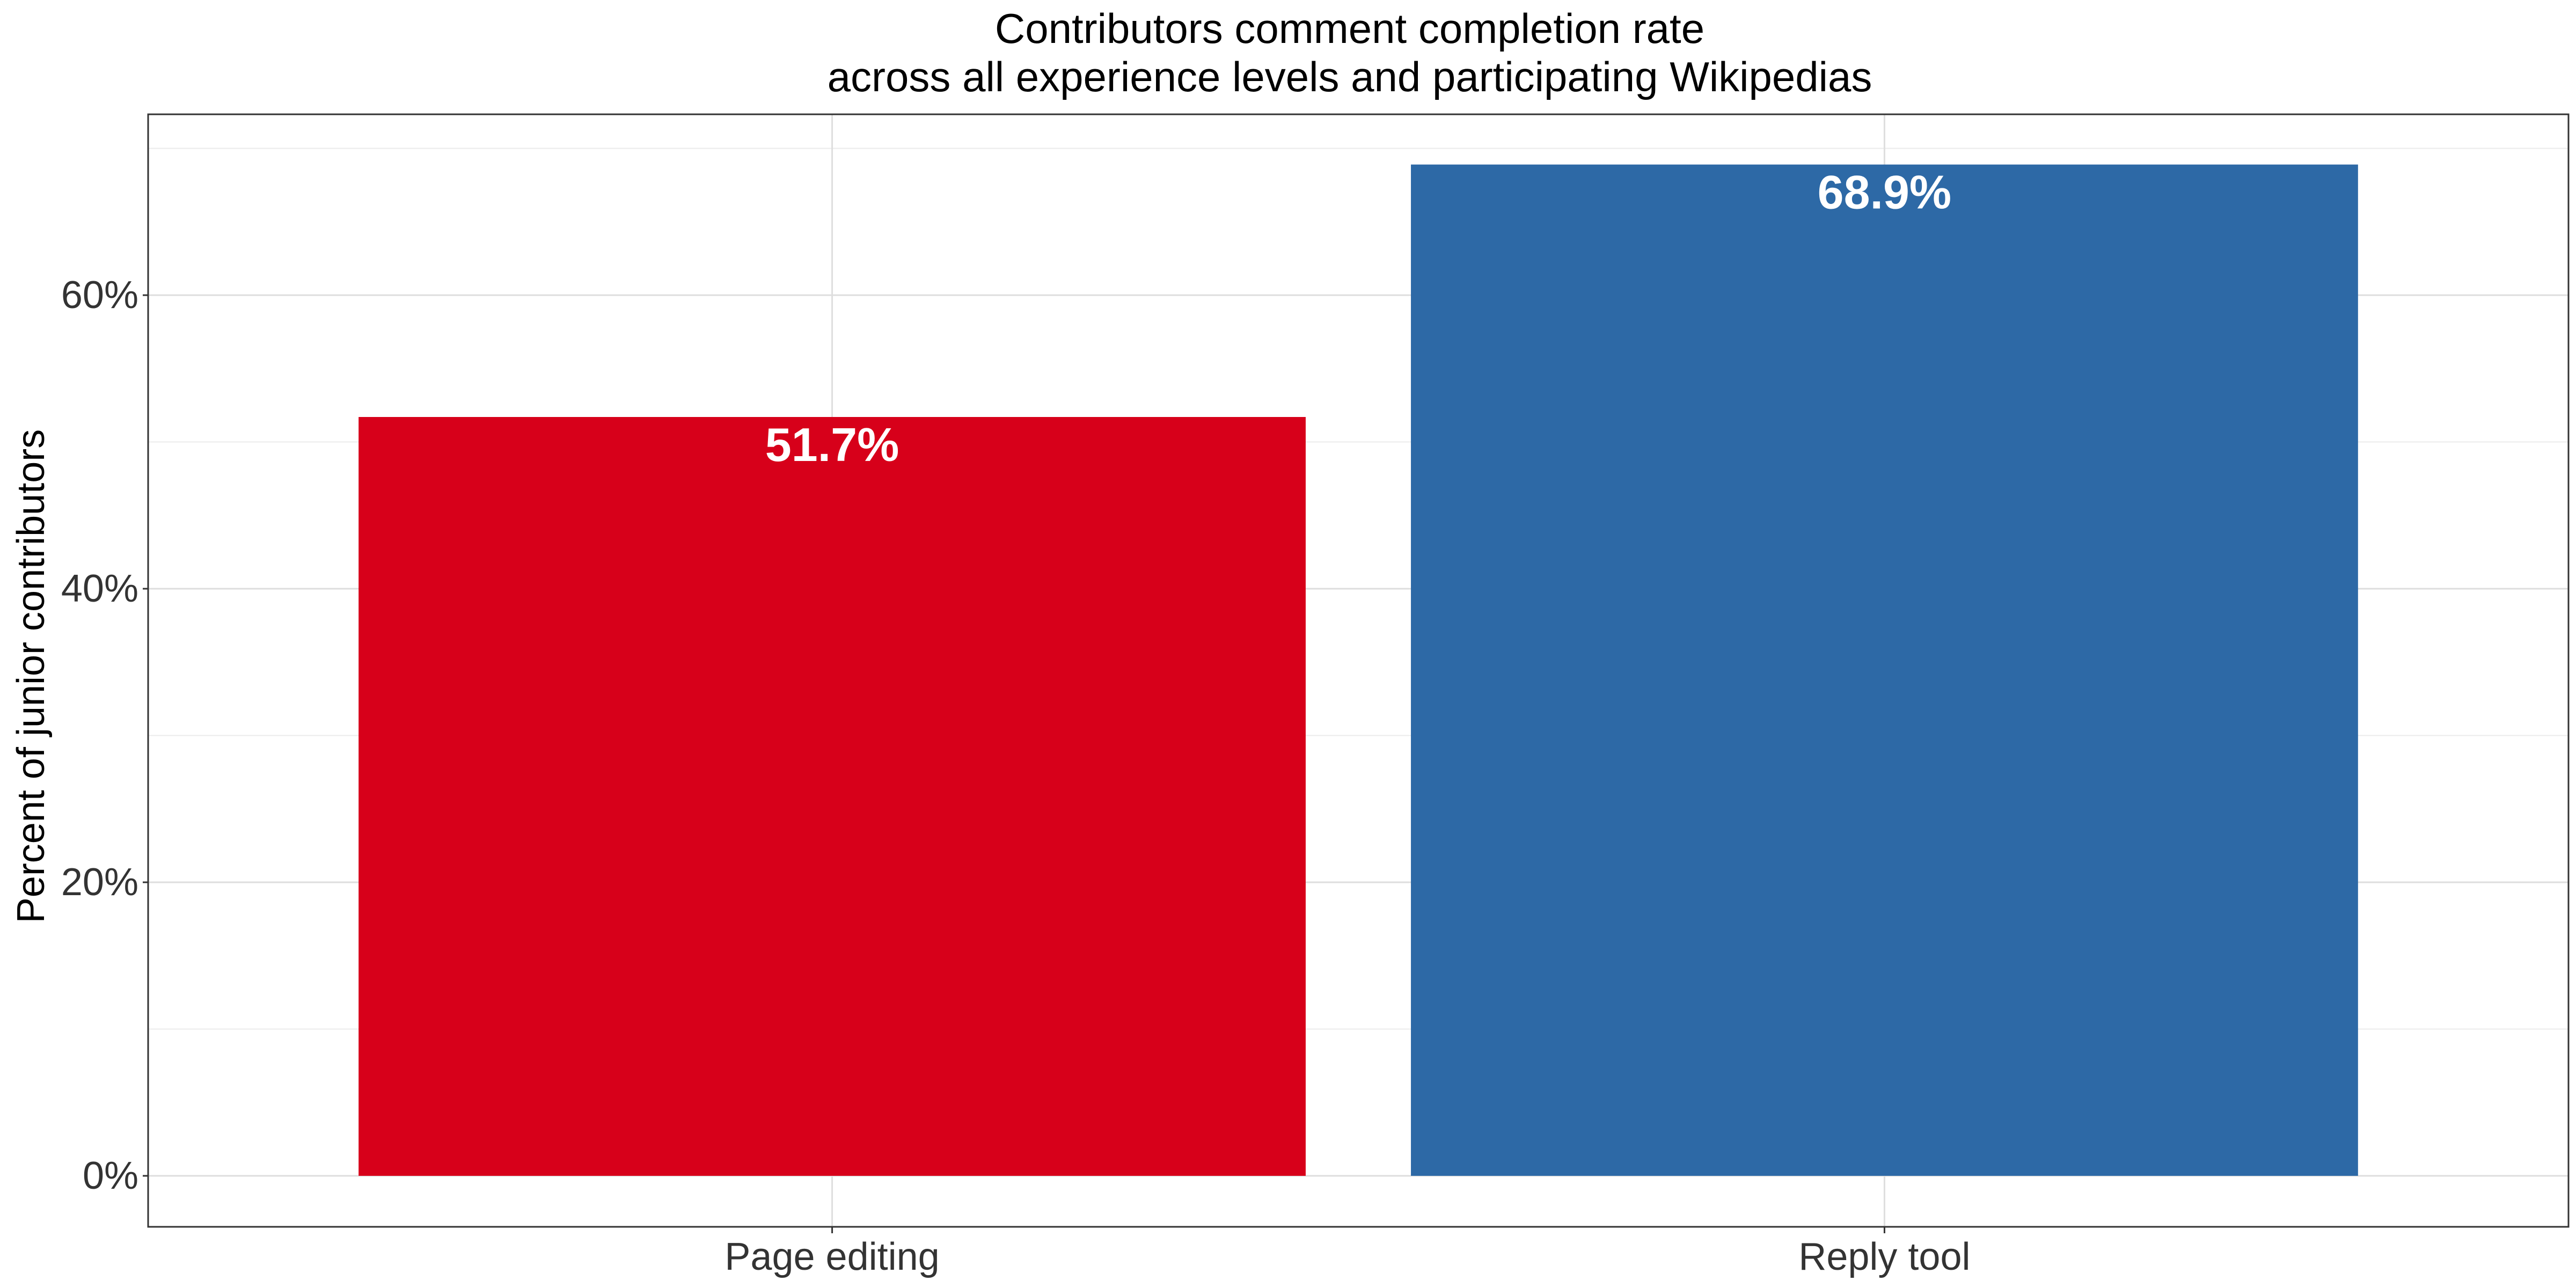 This screenshot has width=2576, height=1288. Describe the element at coordinates (1885, 192) in the screenshot. I see `bar-data-label: 68.9%` at that location.